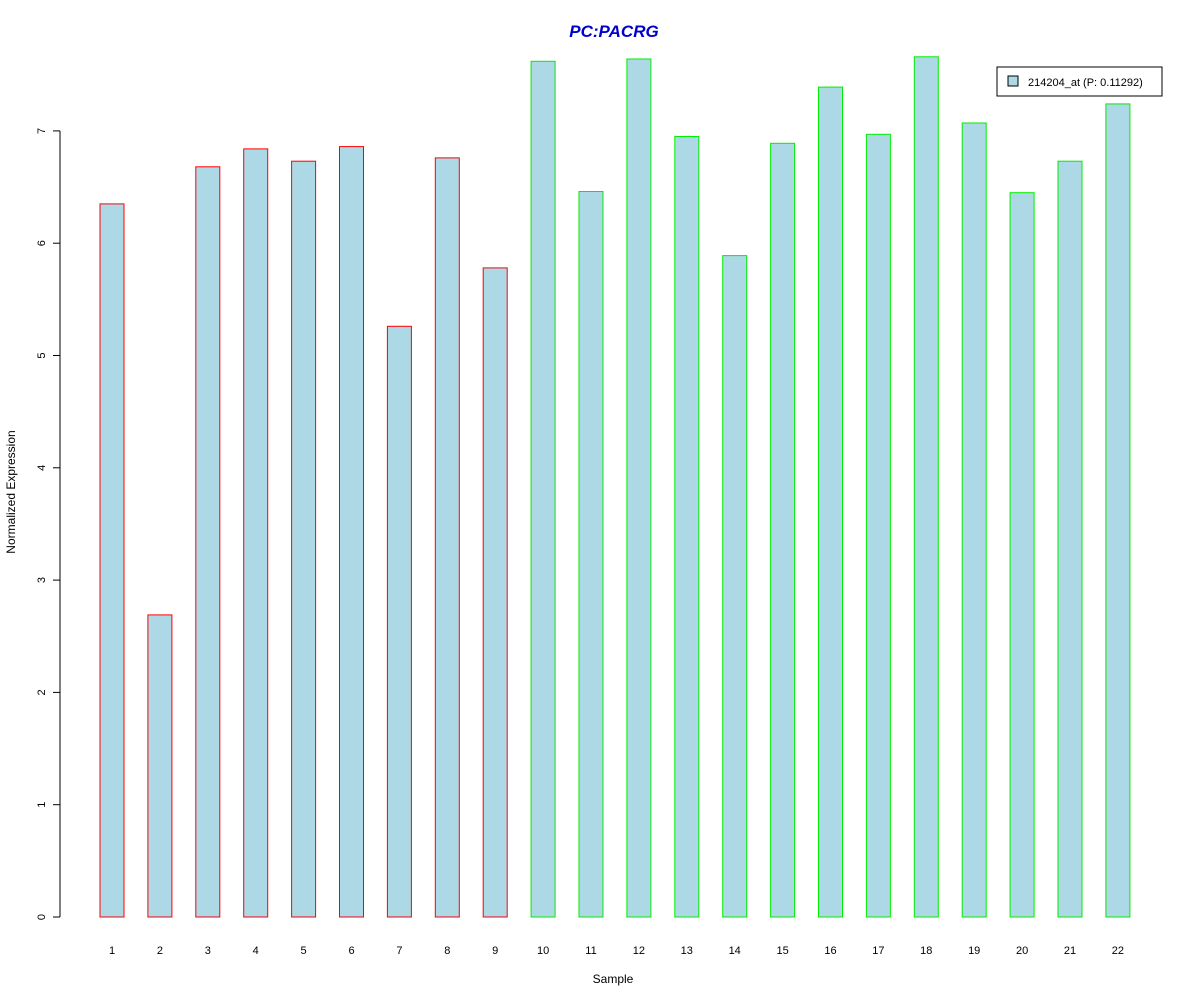 Image resolution: width=1200 pixels, height=1000 pixels. What do you see at coordinates (447, 951) in the screenshot?
I see `x-tick-label: 8` at bounding box center [447, 951].